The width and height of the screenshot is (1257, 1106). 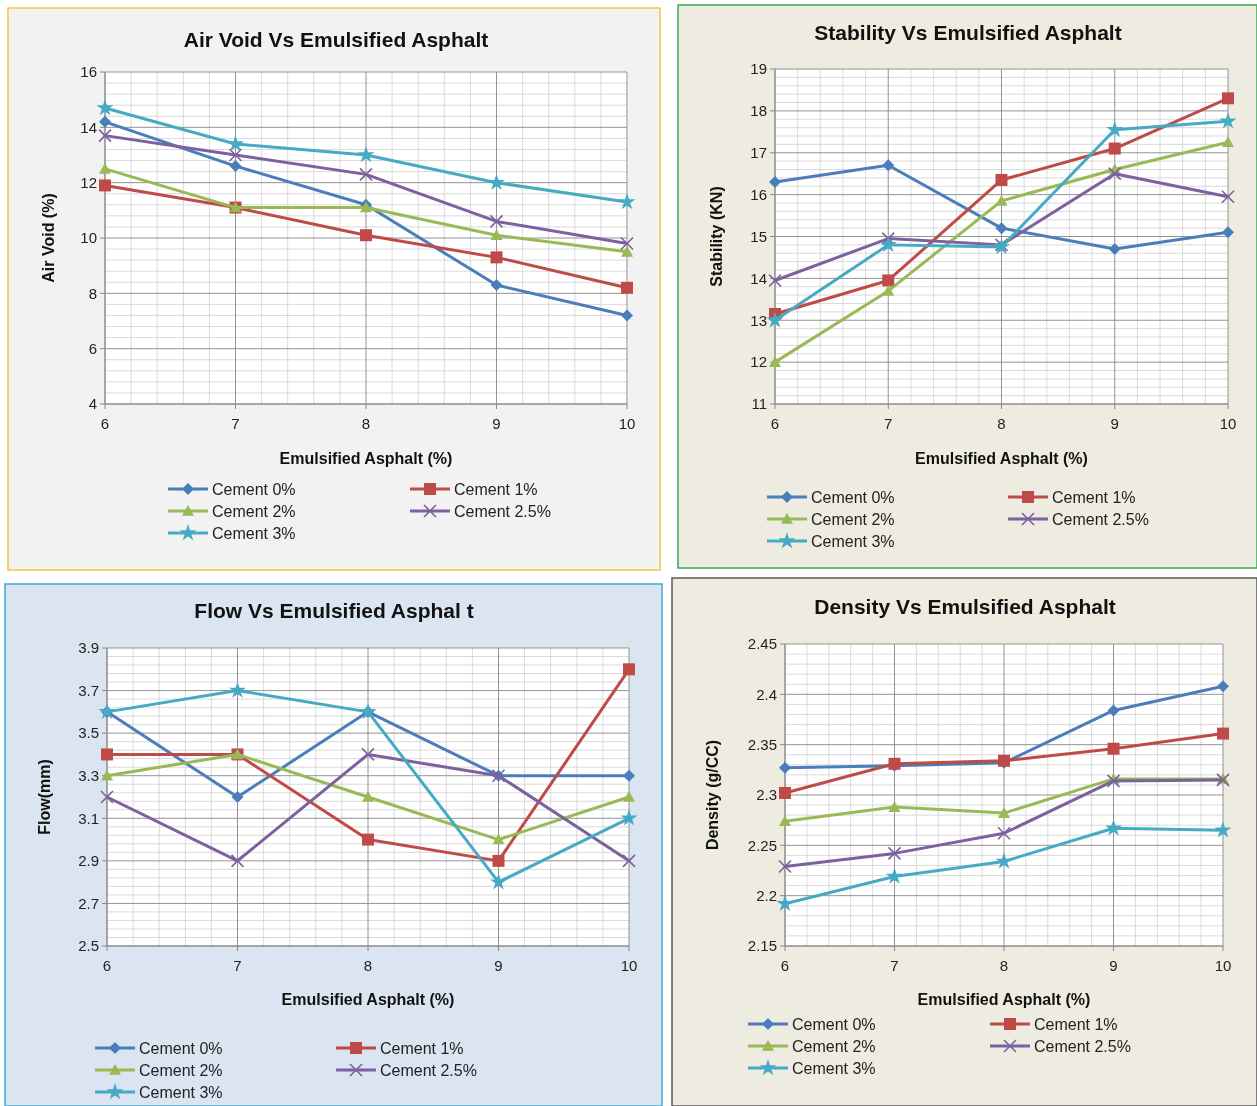 What do you see at coordinates (968, 33) in the screenshot?
I see `chart-title: Stability Vs Emulsified Asphalt` at bounding box center [968, 33].